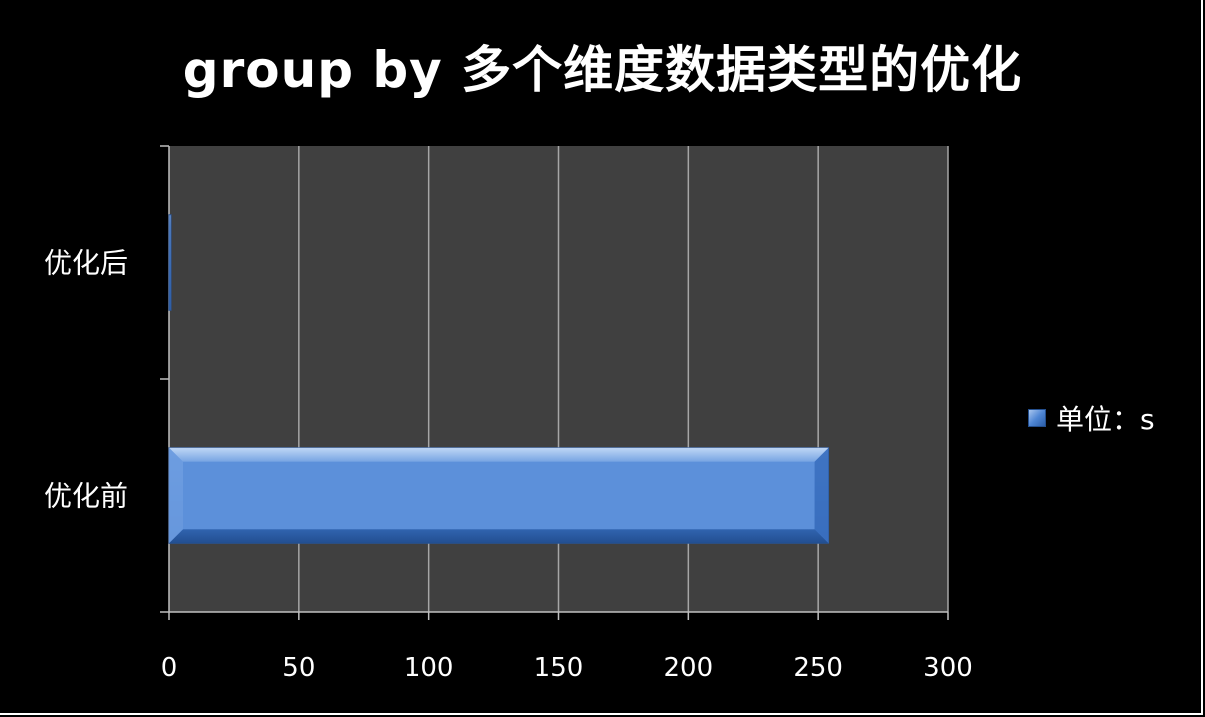 This screenshot has width=1205, height=717. Describe the element at coordinates (818, 668) in the screenshot. I see `x-tick-label: 250` at that location.